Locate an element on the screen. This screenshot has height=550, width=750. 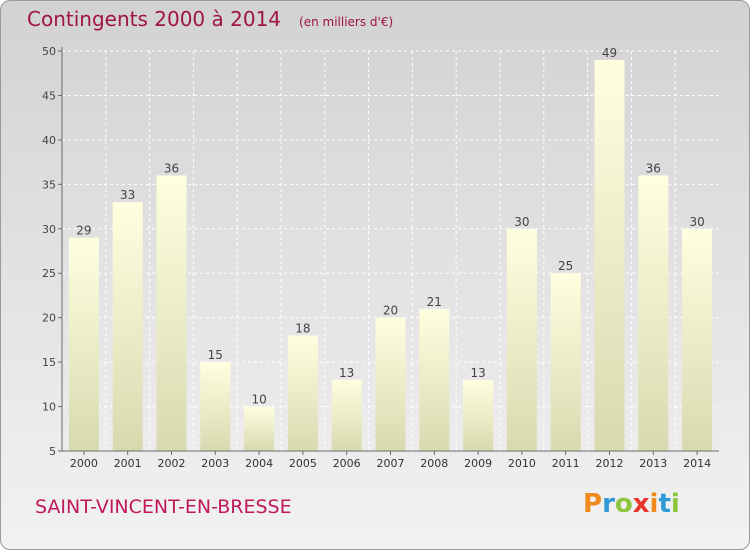
y-tick-label: 50 is located at coordinates (49, 51).